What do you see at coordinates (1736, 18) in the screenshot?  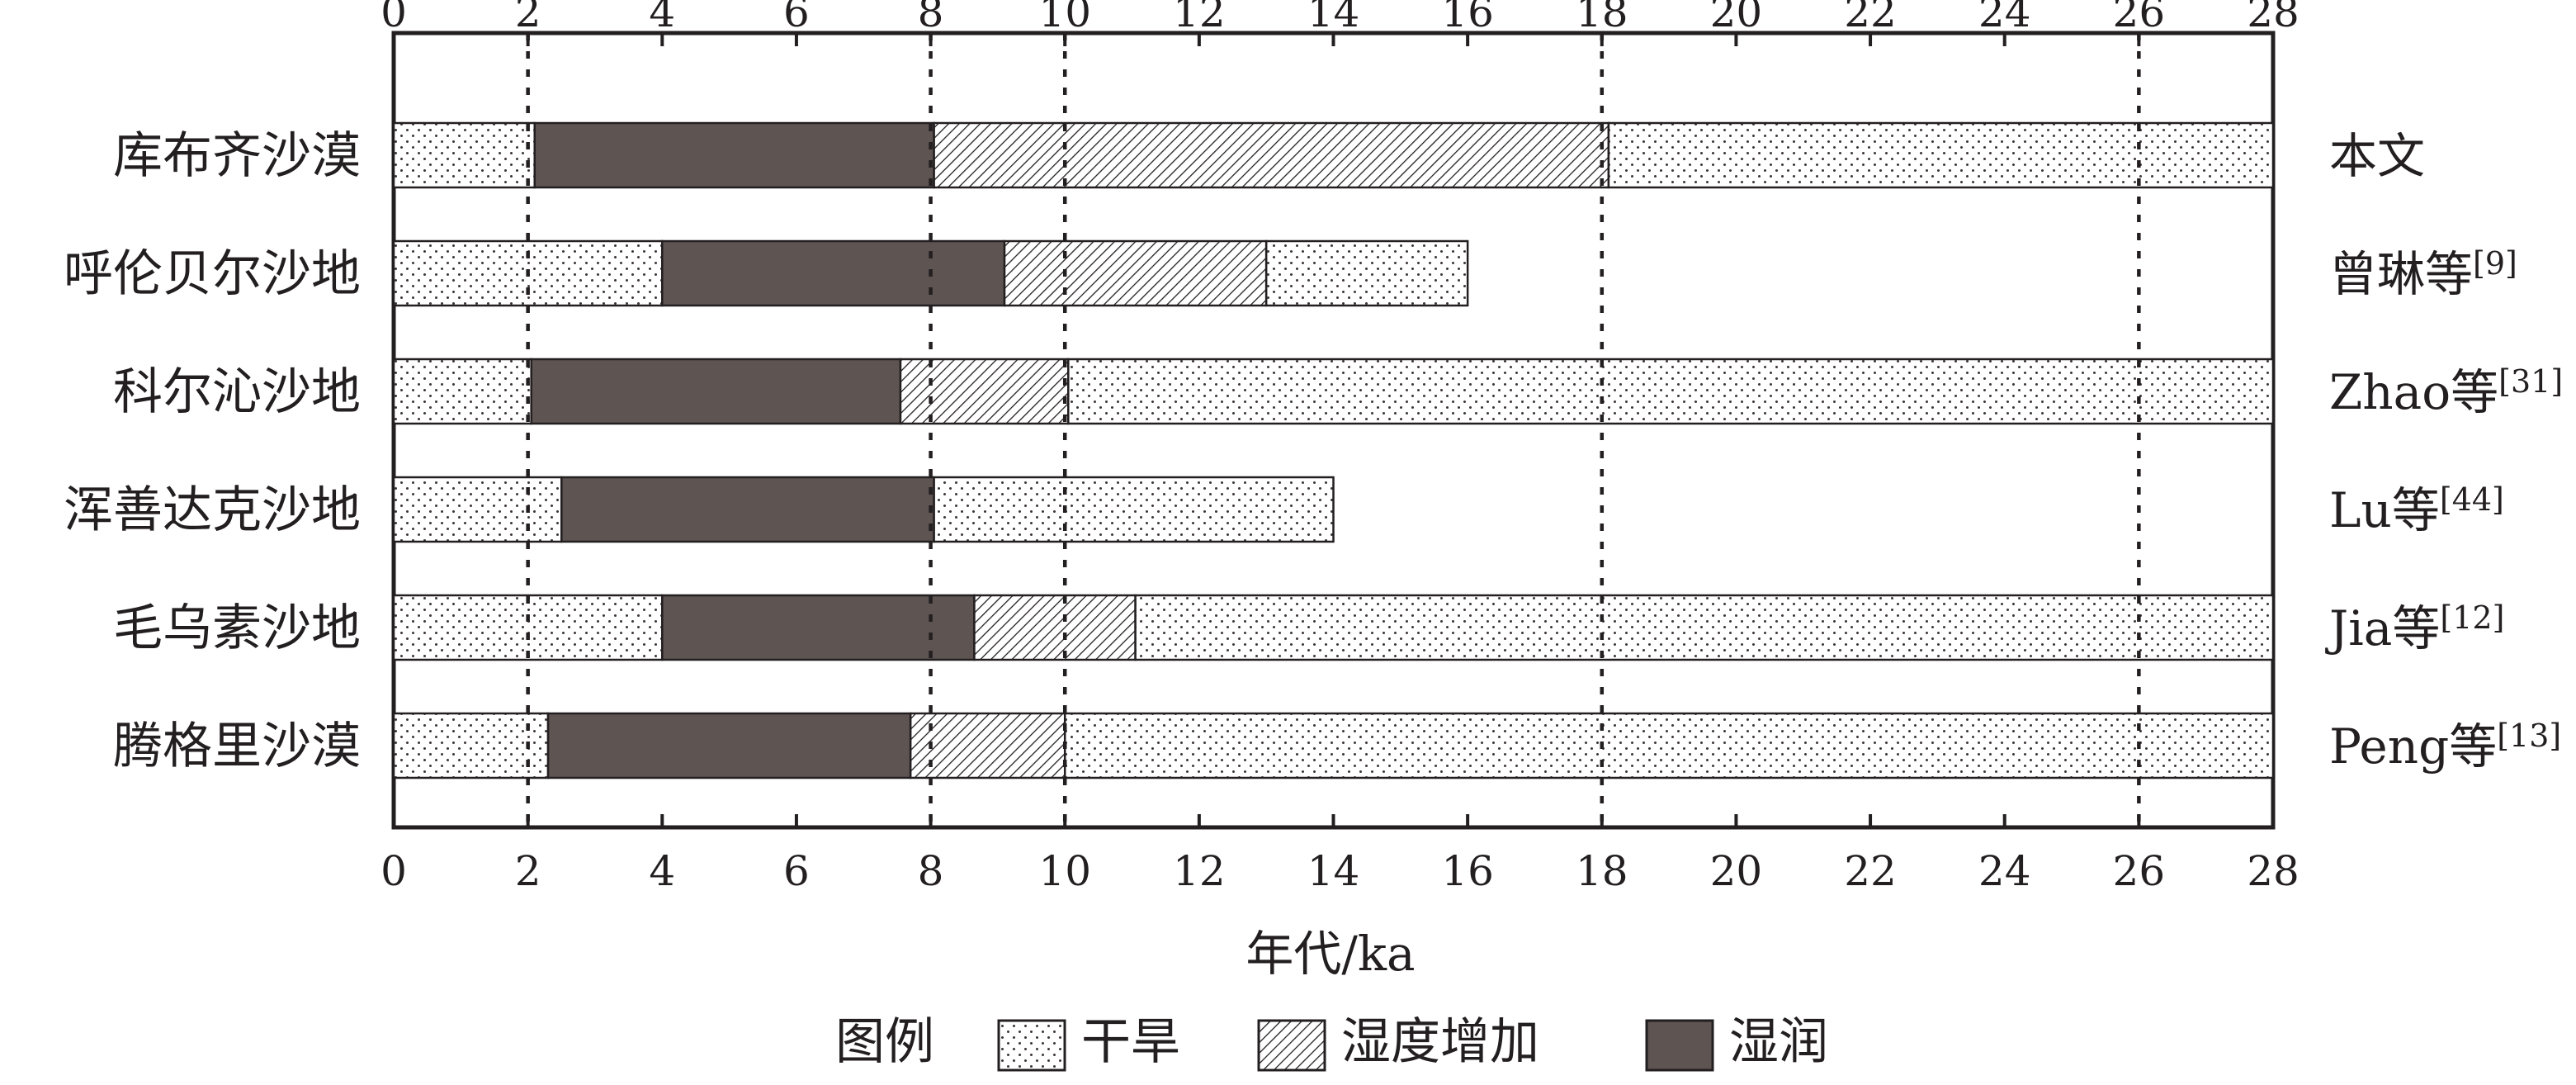 I see `top-tick-label: 20` at bounding box center [1736, 18].